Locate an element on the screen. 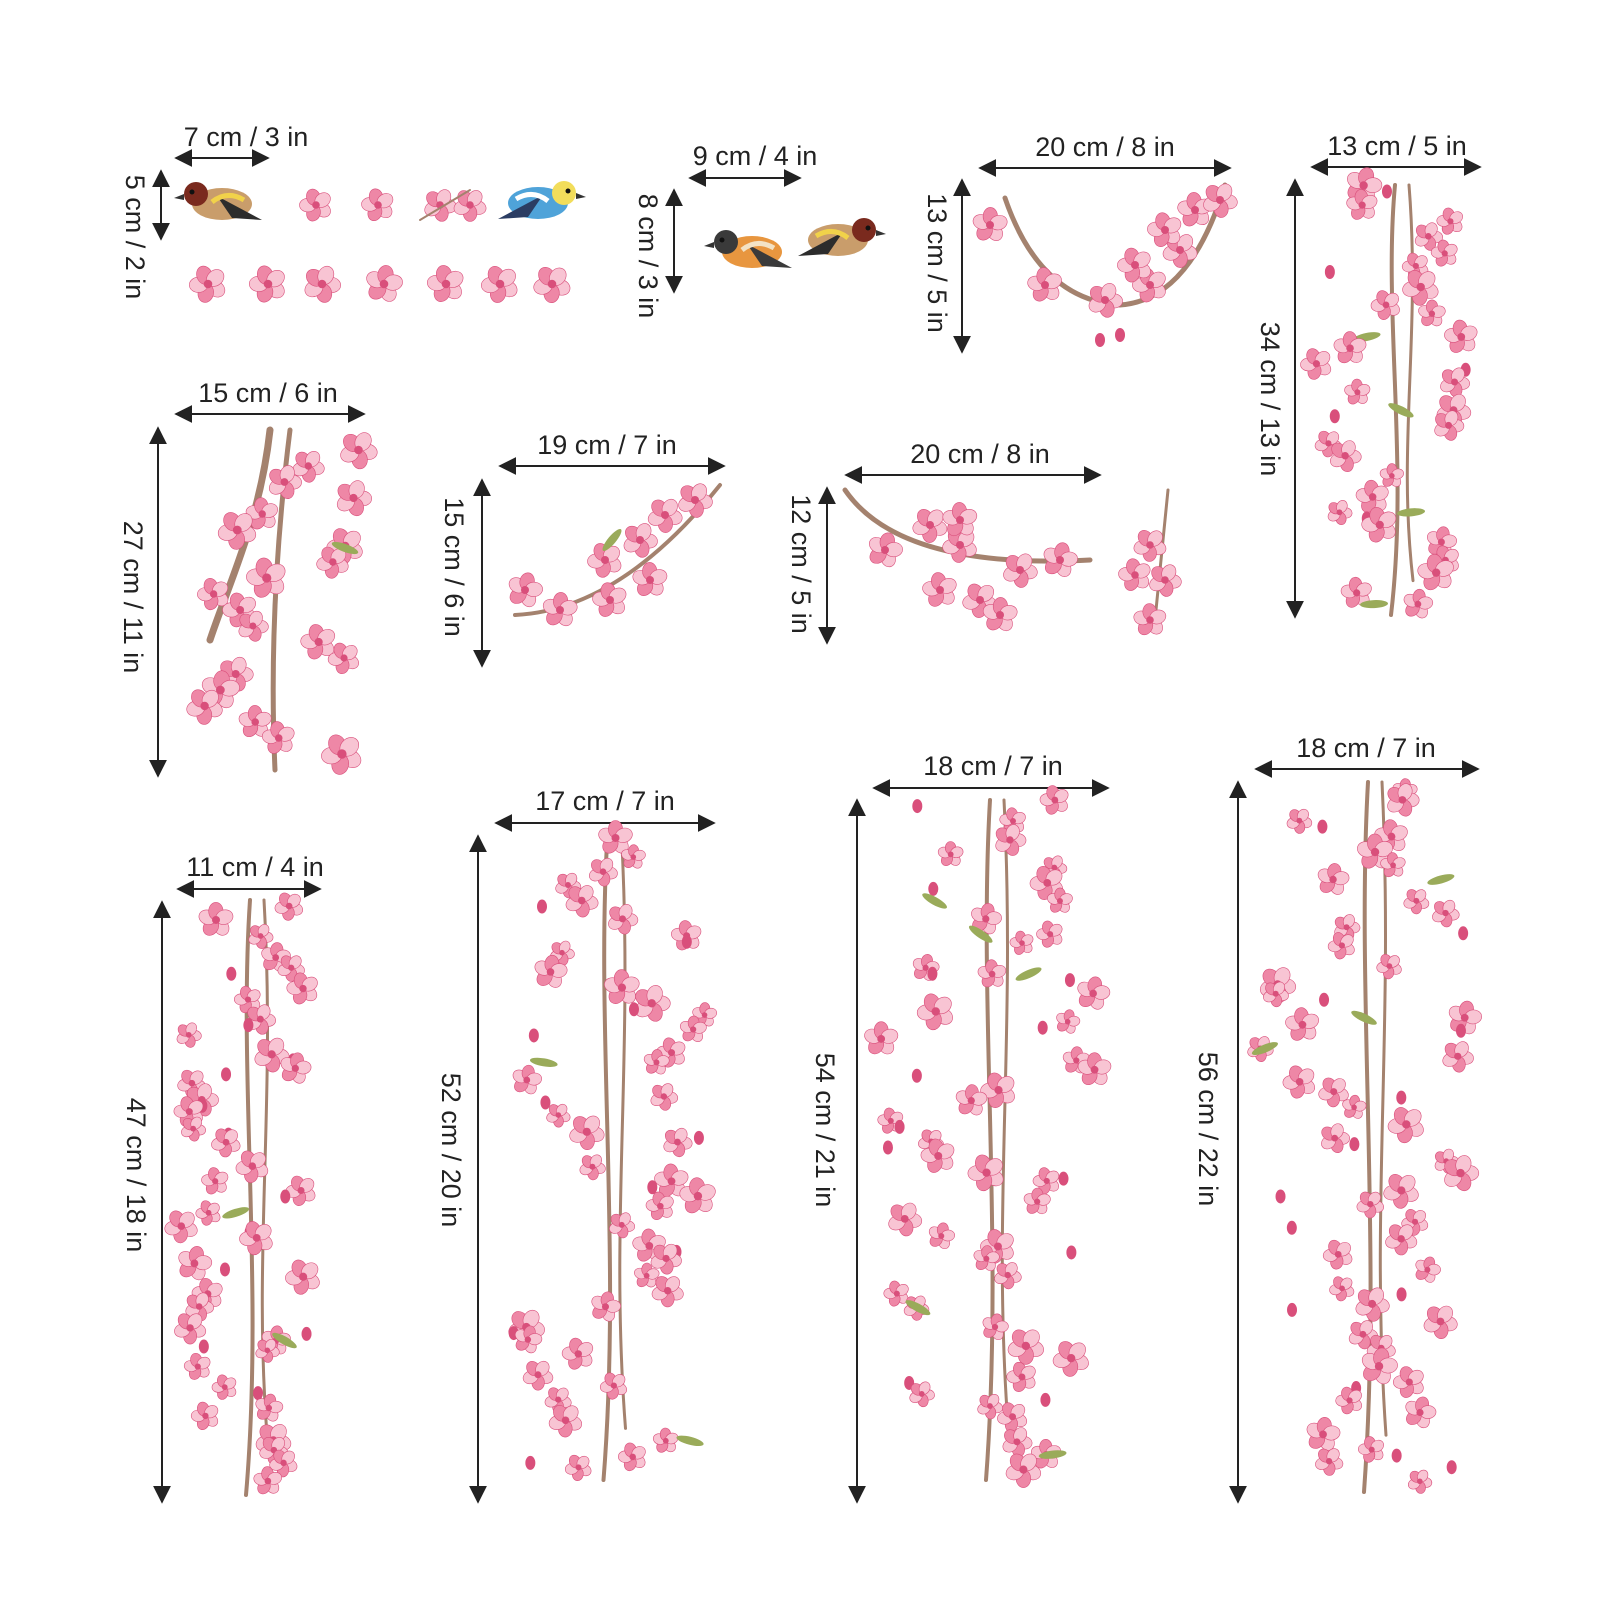 The height and width of the screenshot is (1600, 1600). height-label-leaning-branch: 27 cm / 11 in is located at coordinates (133, 597).